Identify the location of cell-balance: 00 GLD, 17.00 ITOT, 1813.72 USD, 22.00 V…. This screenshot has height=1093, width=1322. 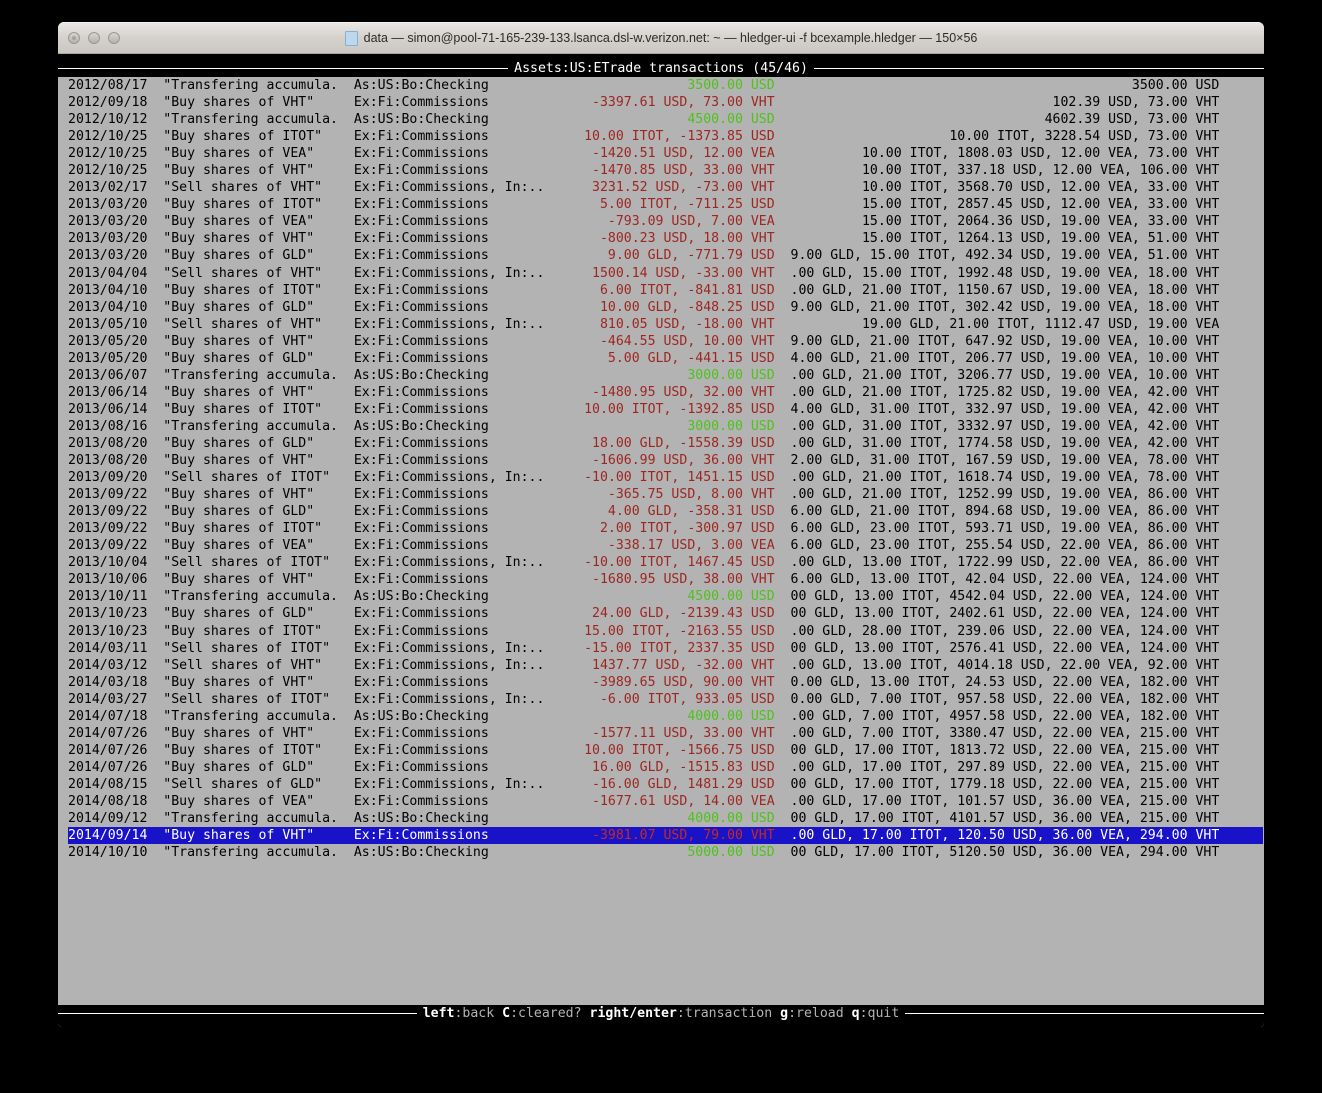
(1005, 750).